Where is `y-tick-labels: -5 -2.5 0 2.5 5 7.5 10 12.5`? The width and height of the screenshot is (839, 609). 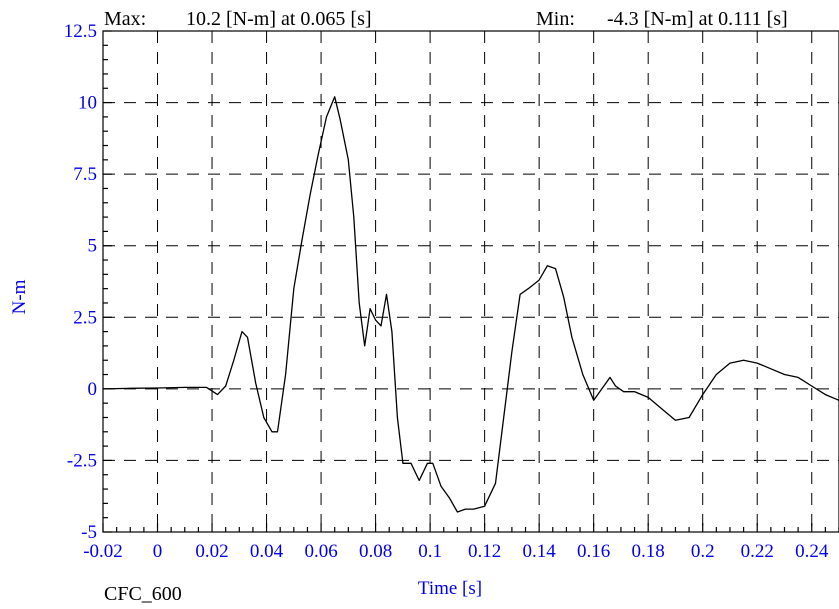
y-tick-labels: -5 -2.5 0 2.5 5 7.5 10 12.5 is located at coordinates (80, 282).